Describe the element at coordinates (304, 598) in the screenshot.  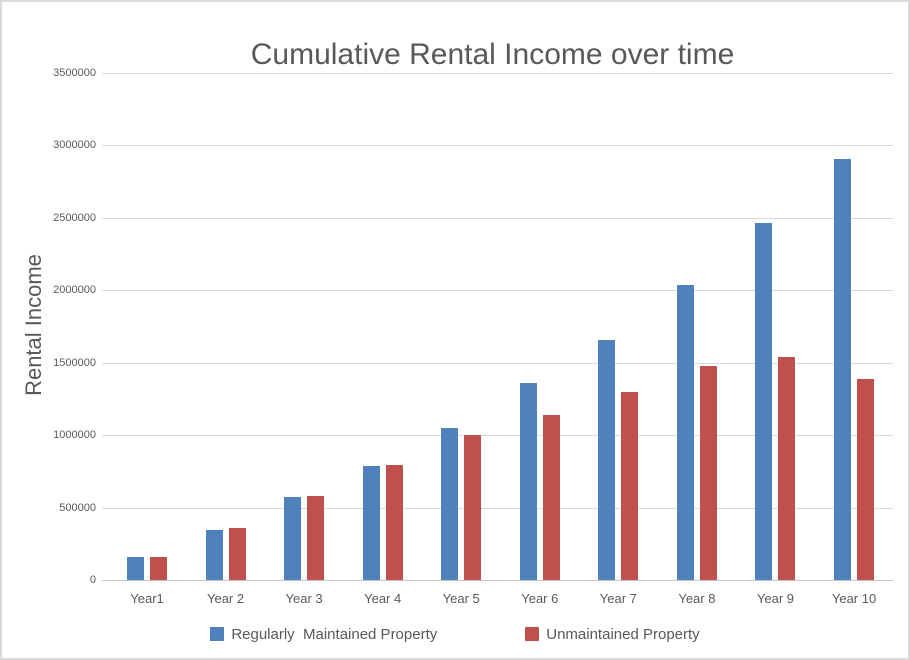
I see `x-tick-label: Year 3` at that location.